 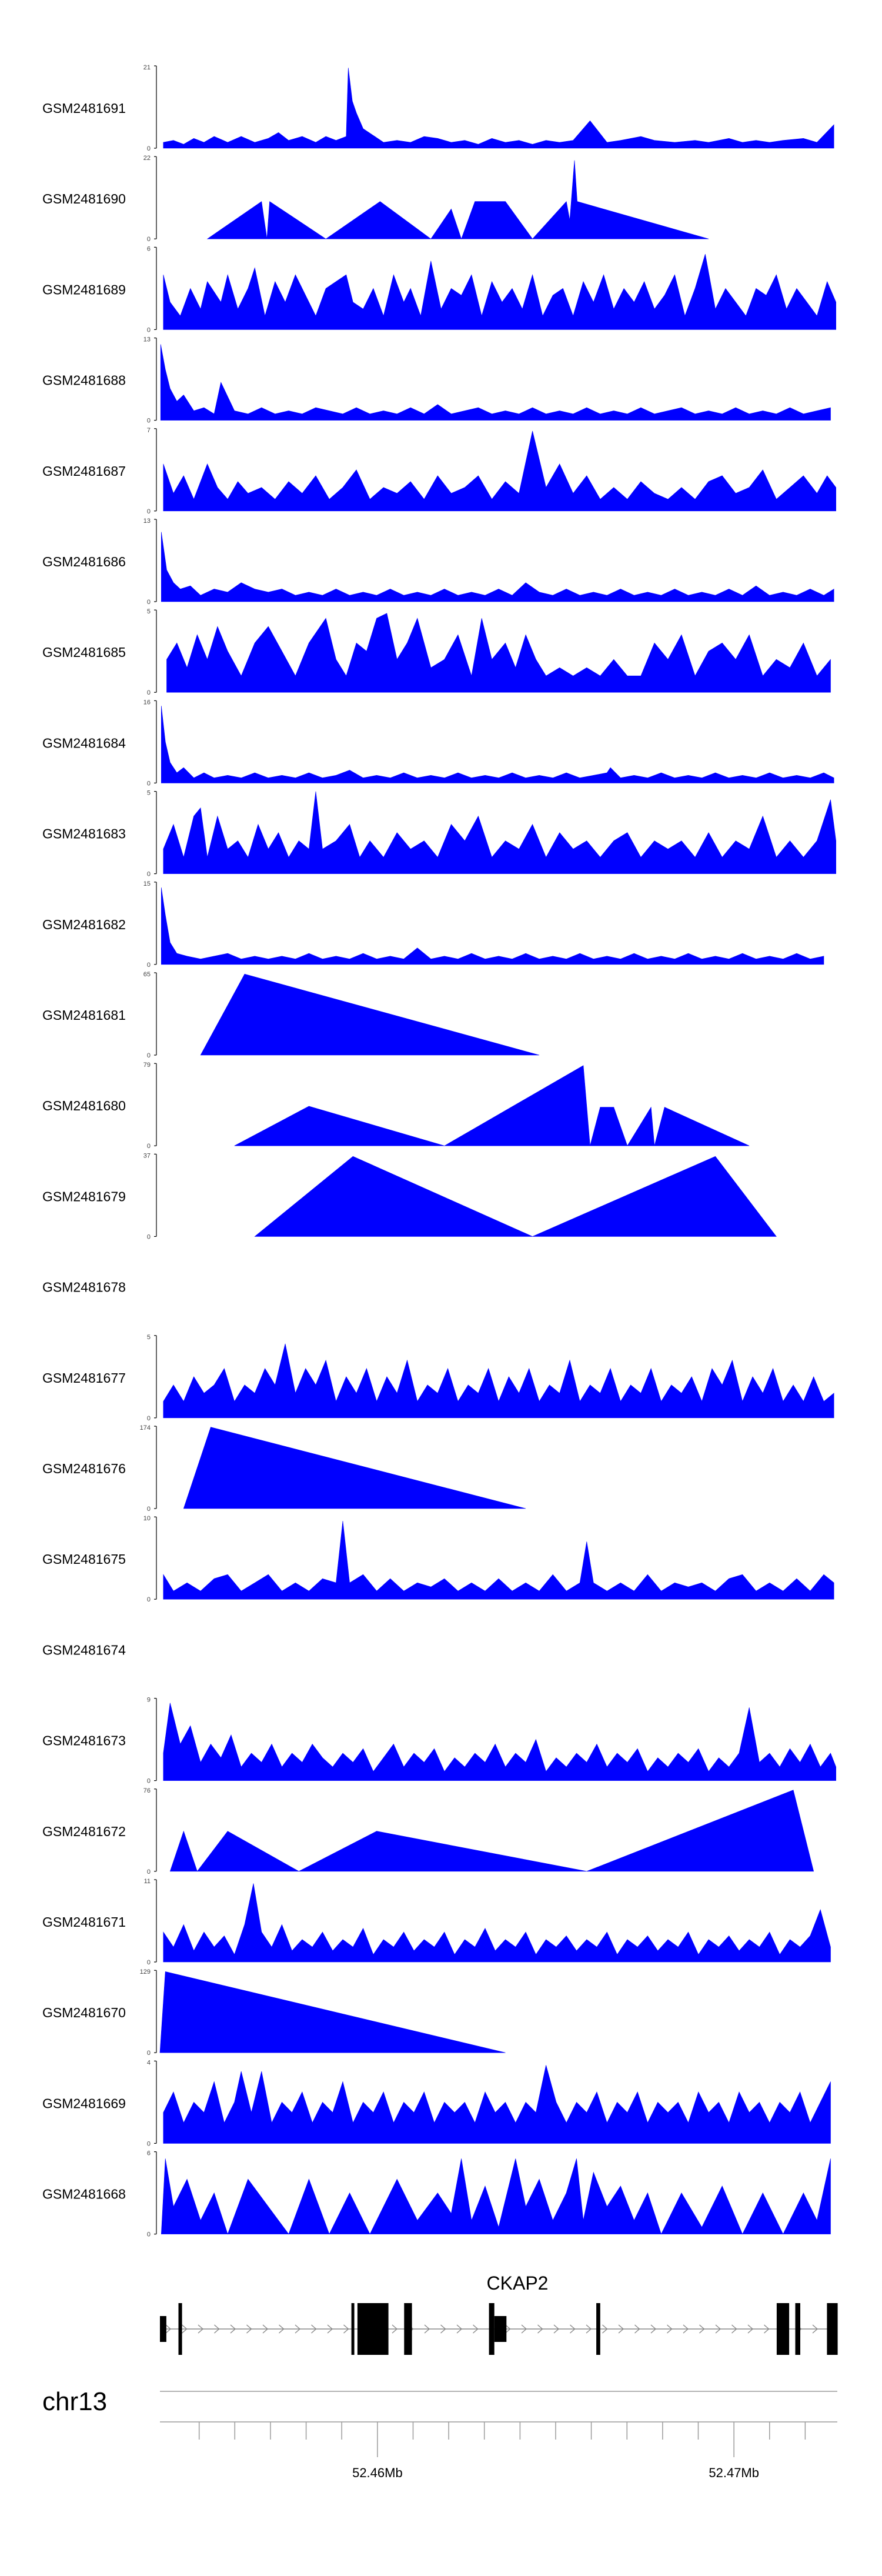 What do you see at coordinates (147, 883) in the screenshot?
I see `y-max-label: 15` at bounding box center [147, 883].